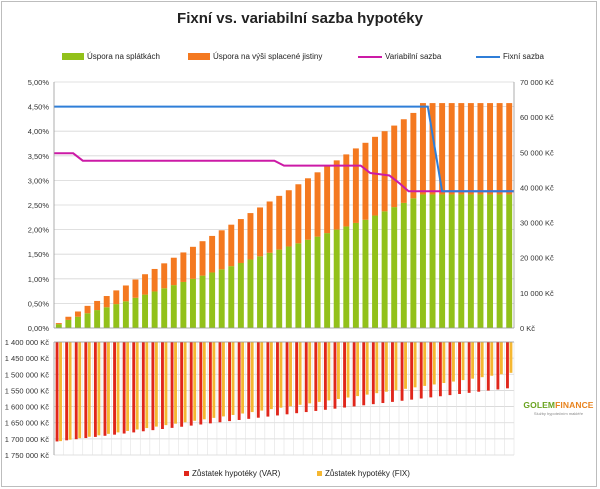 The height and width of the screenshot is (489, 600). I want to click on rate-lines, so click(284, 149).